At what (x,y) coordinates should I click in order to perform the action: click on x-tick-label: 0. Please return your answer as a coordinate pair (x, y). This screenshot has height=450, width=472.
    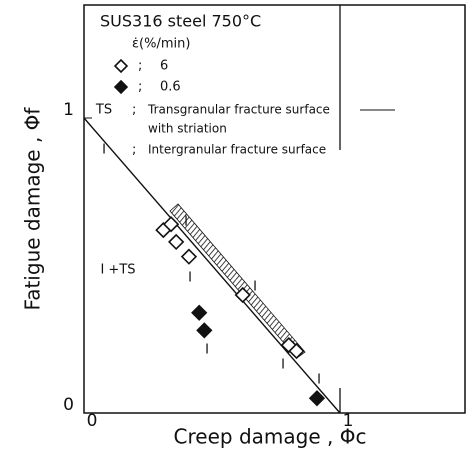
    Looking at the image, I should click on (92, 421).